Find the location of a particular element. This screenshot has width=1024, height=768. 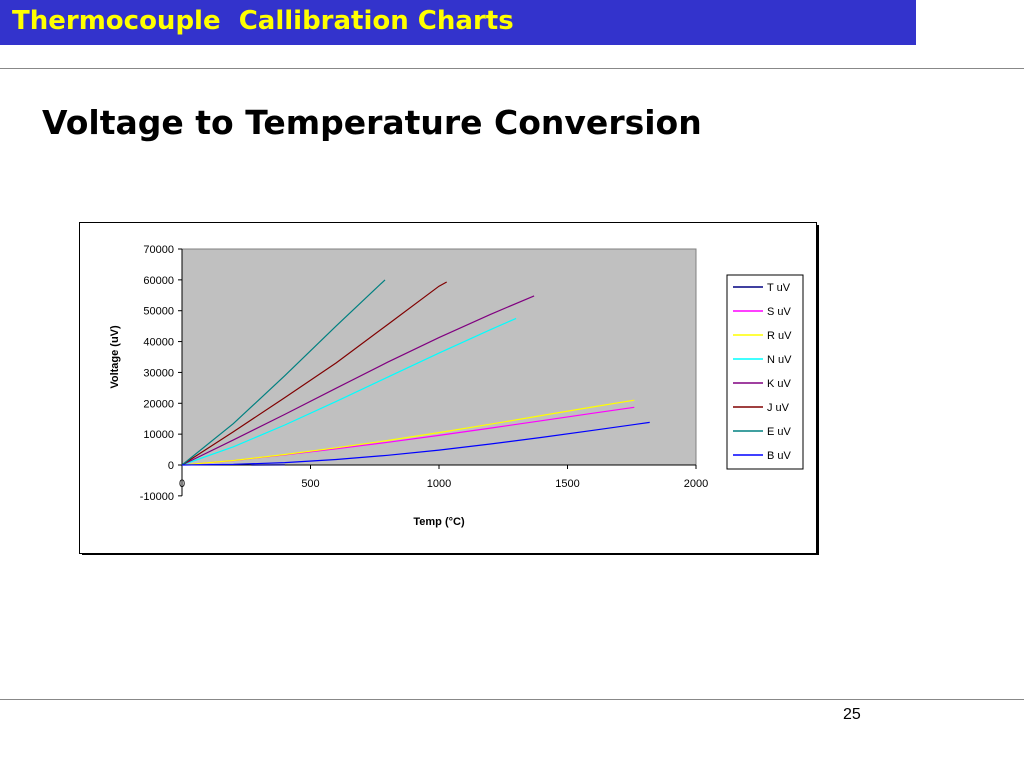

legend-label: S uV is located at coordinates (779, 312).